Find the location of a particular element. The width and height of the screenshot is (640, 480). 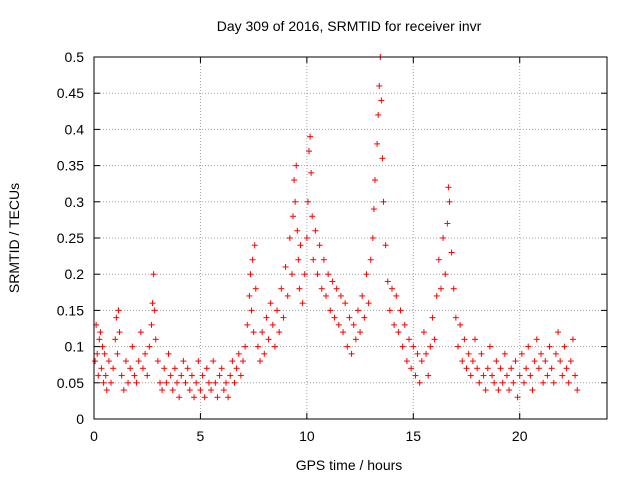

y-tick-label: 0.4 is located at coordinates (75, 129).